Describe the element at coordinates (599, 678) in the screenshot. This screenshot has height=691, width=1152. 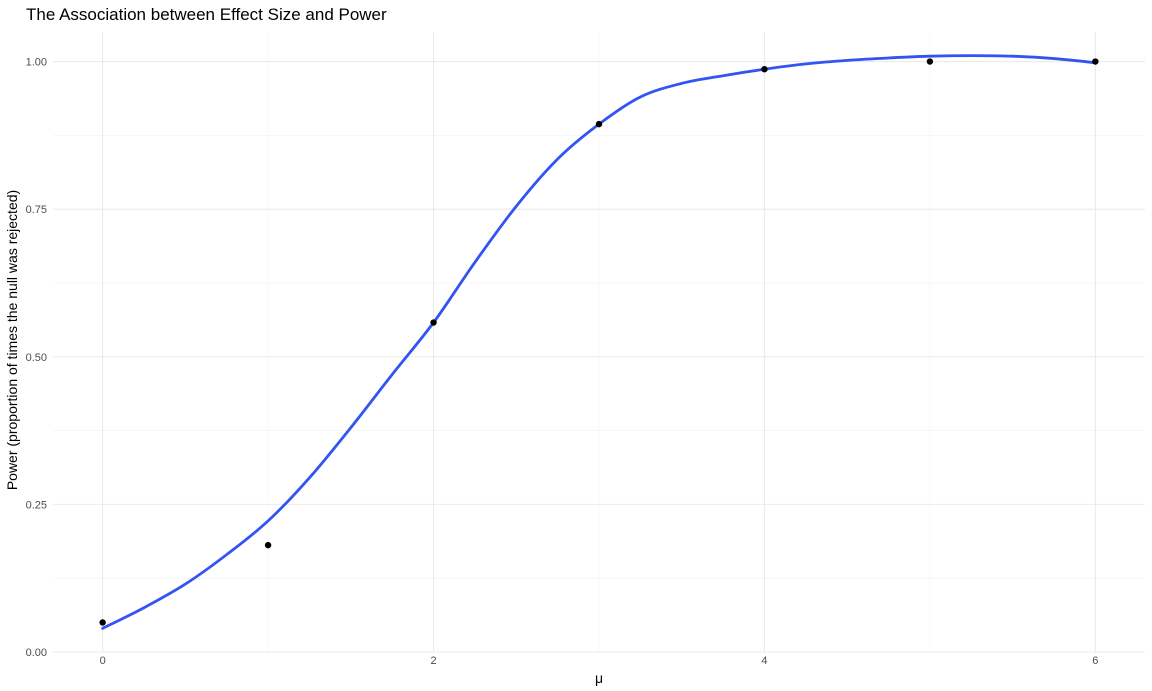
I see `x-axis-title: μ` at that location.